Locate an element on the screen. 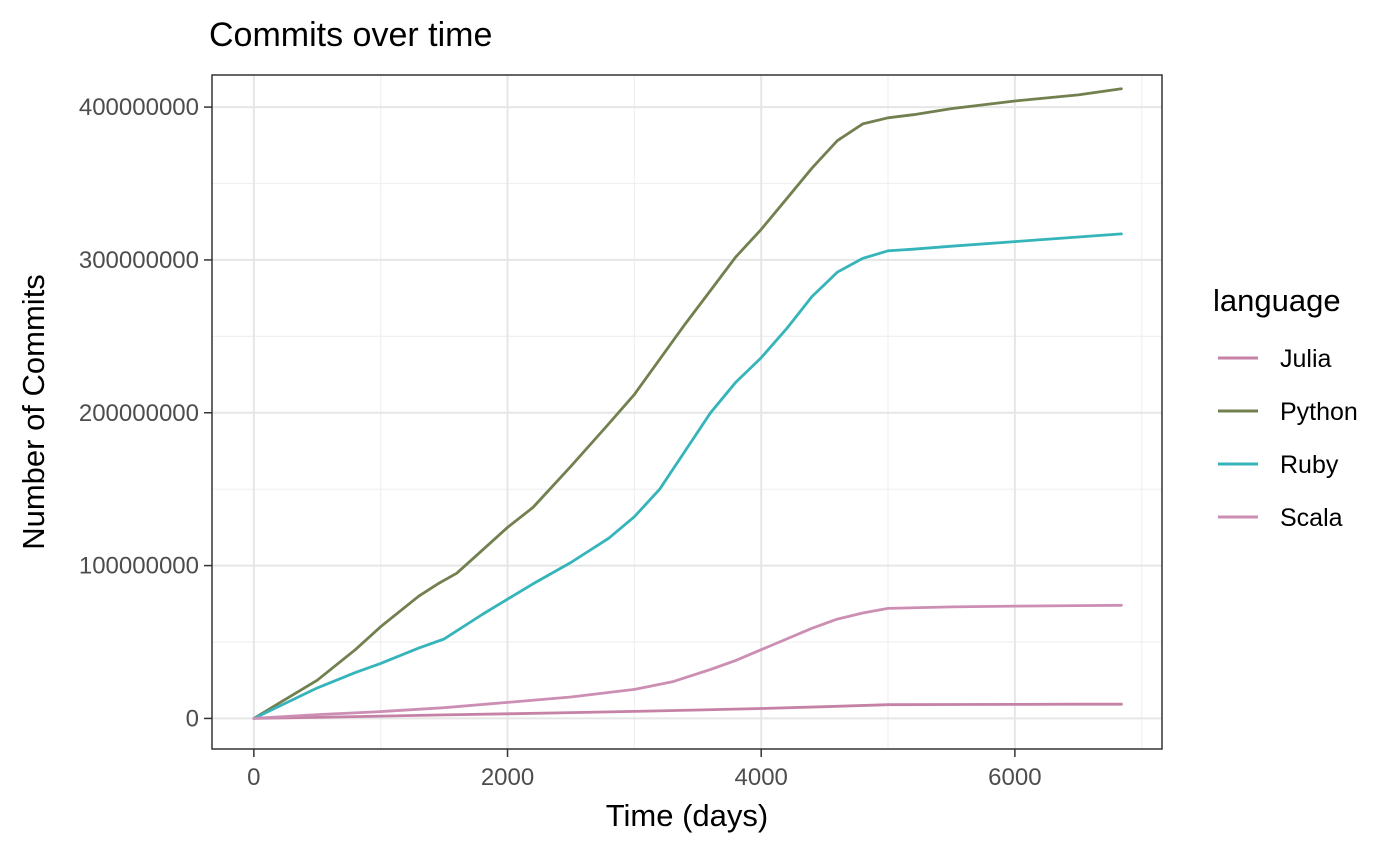 Image resolution: width=1400 pixels, height=854 pixels. legend-label-julia: Julia is located at coordinates (1306, 359).